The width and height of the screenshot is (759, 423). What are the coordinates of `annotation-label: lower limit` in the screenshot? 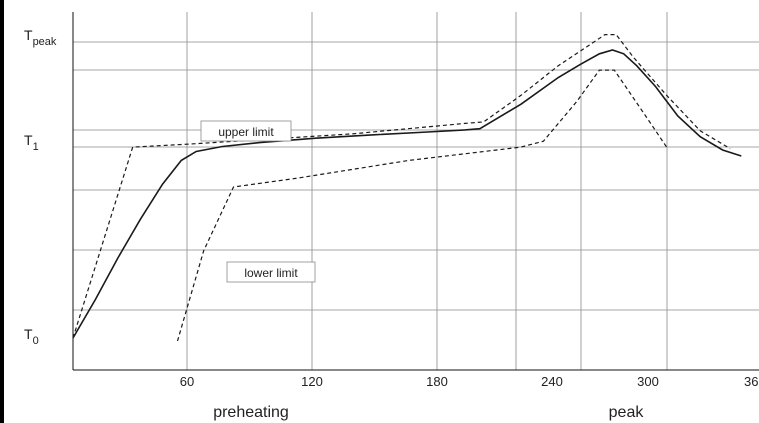 It's located at (271, 273).